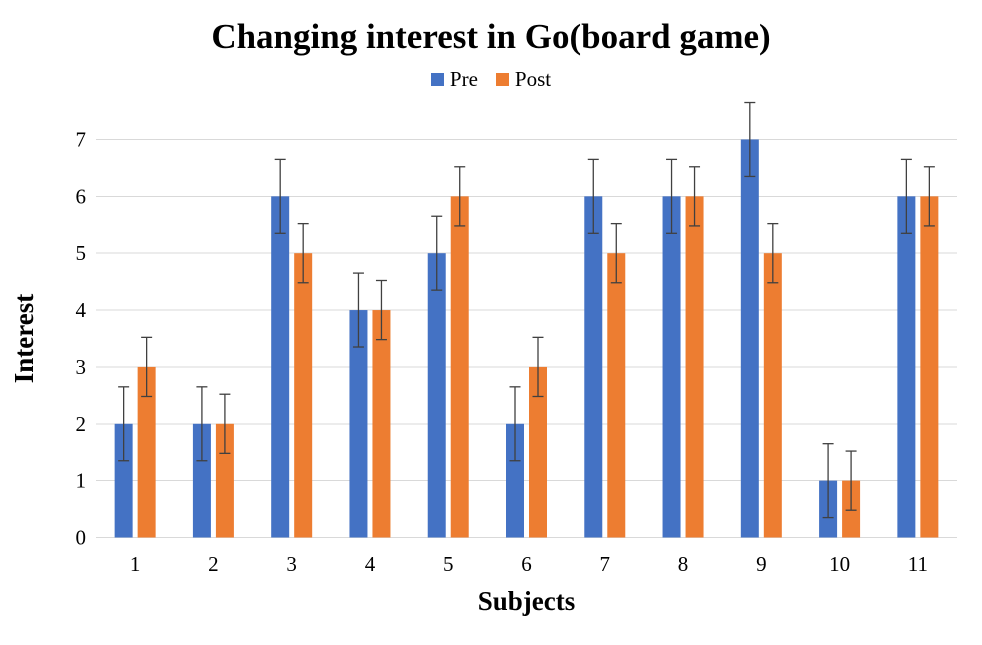  What do you see at coordinates (291, 564) in the screenshot?
I see `x-tick-label-3: 3` at bounding box center [291, 564].